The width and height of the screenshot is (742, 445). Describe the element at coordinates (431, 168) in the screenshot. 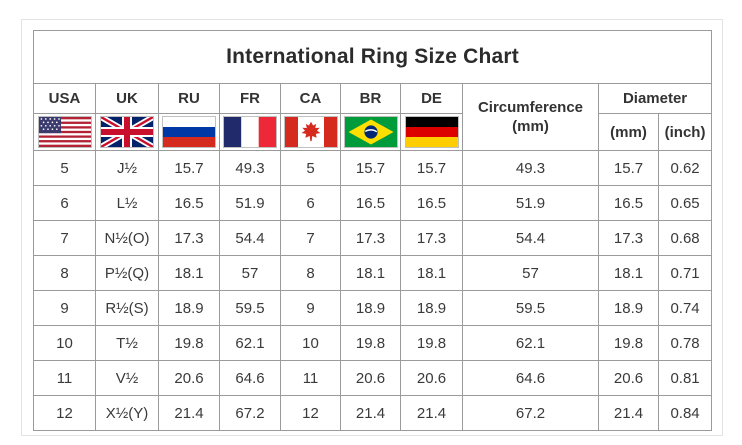

I see `de-size-cell: 15.7` at that location.